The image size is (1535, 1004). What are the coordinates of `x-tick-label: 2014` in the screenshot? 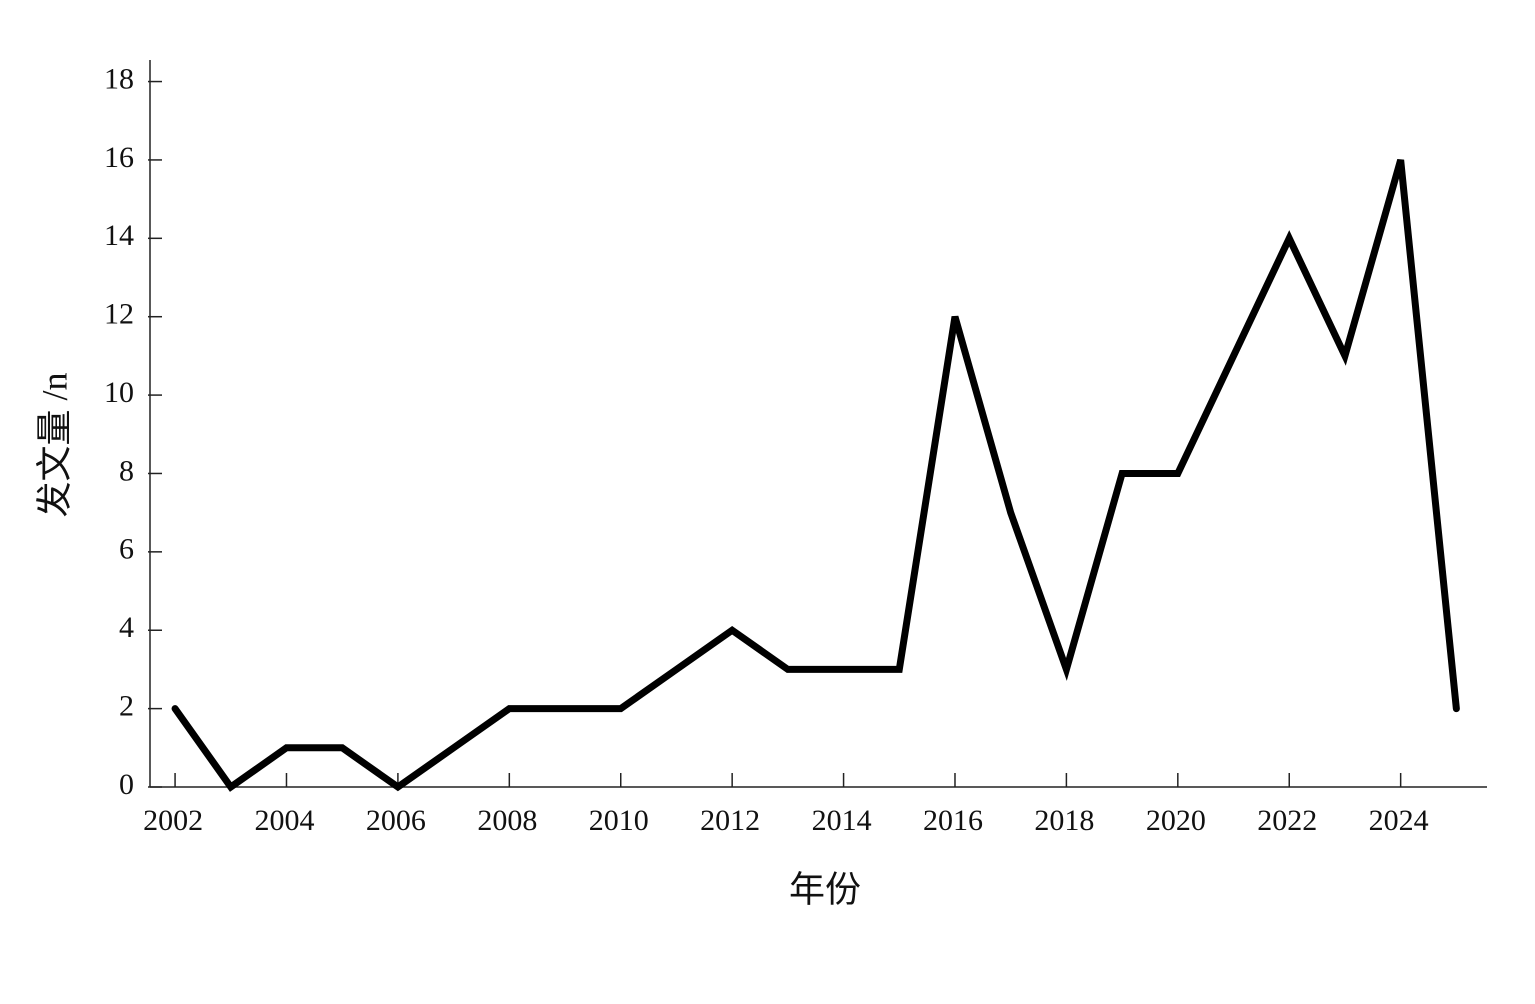 It's located at (842, 820).